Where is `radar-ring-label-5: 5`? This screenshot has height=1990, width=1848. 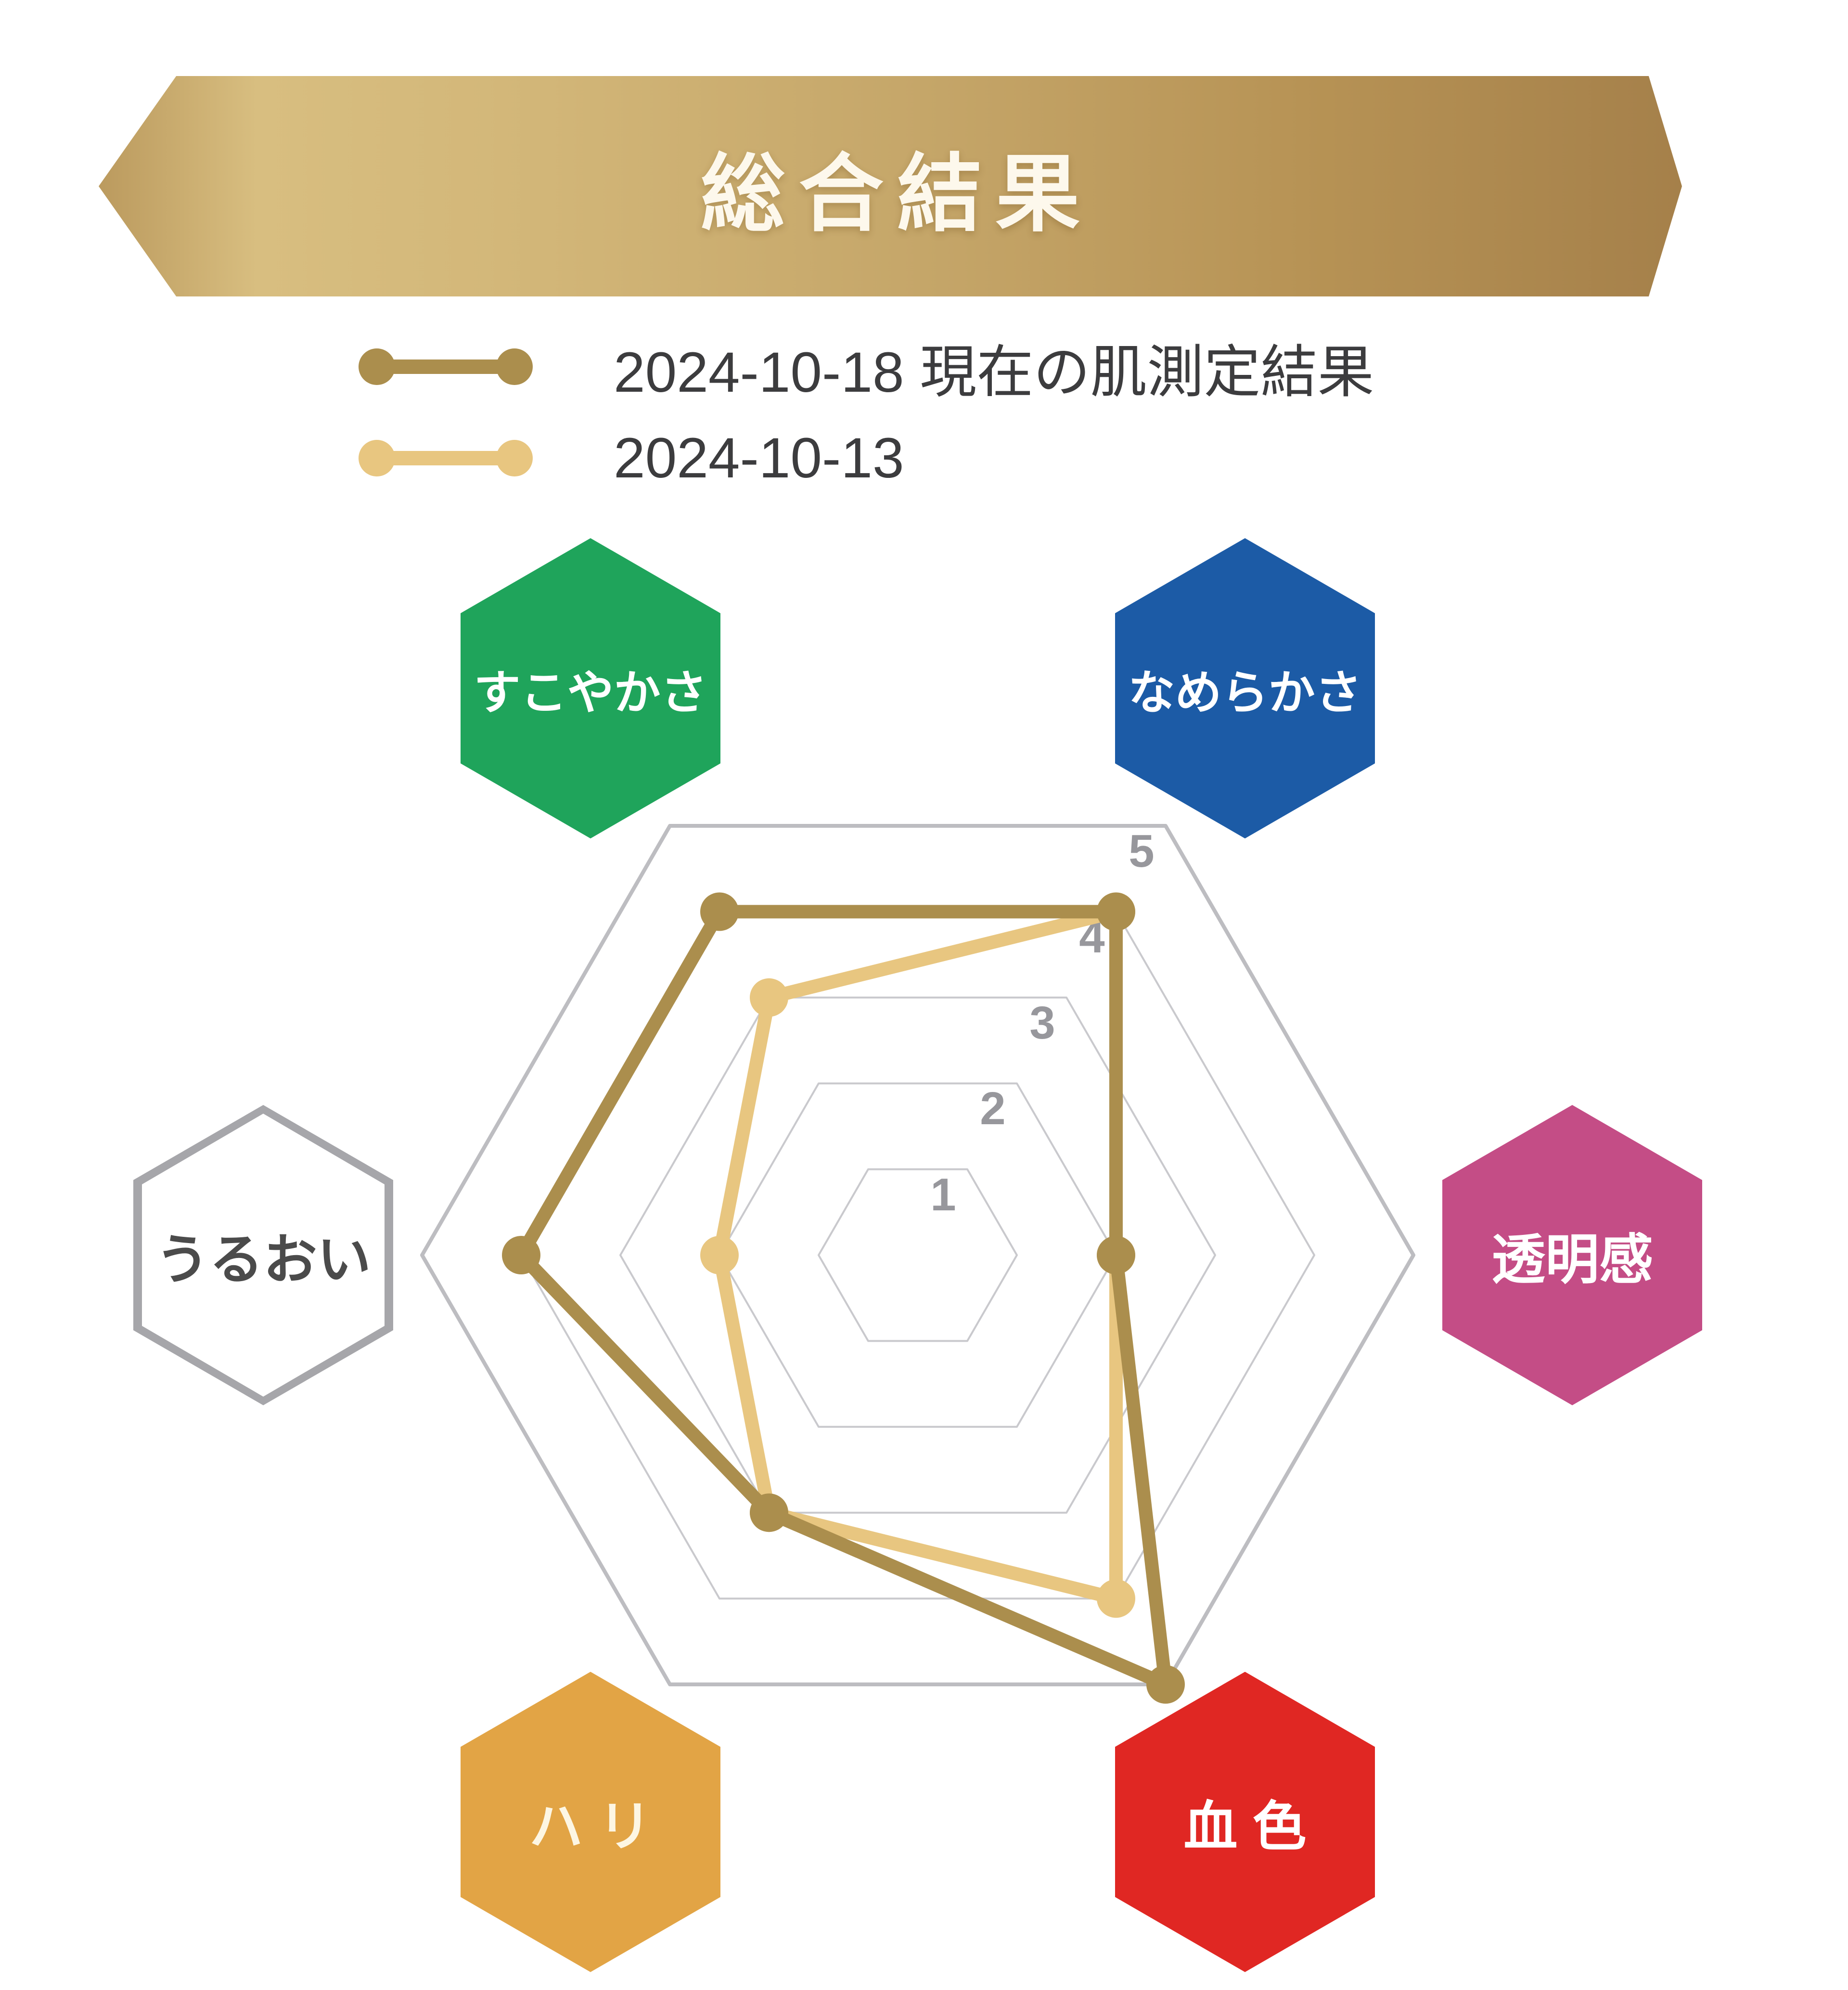 radar-ring-label-5: 5 is located at coordinates (1141, 851).